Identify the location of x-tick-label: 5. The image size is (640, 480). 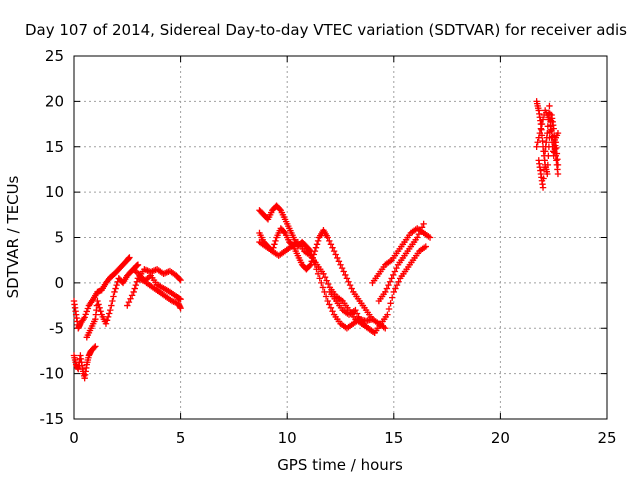
(181, 438).